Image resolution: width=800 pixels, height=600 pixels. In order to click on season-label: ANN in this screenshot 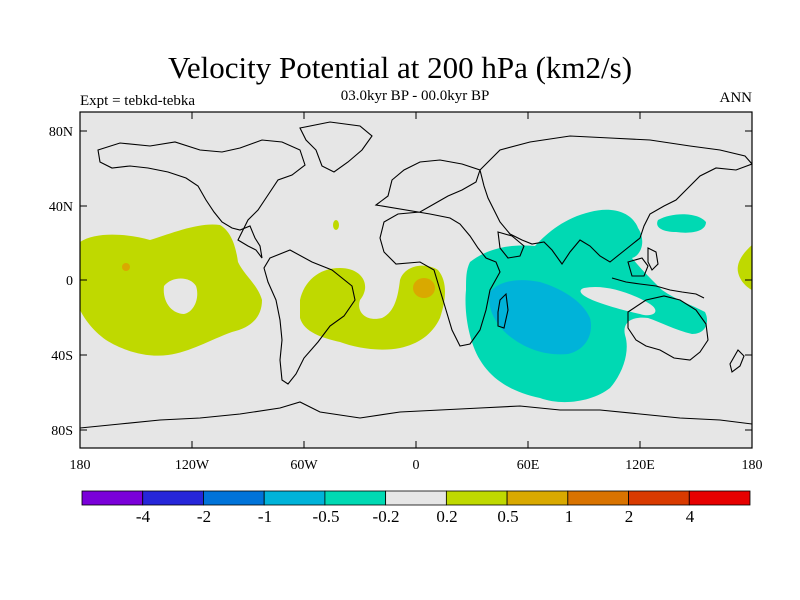, I will do `click(736, 98)`.